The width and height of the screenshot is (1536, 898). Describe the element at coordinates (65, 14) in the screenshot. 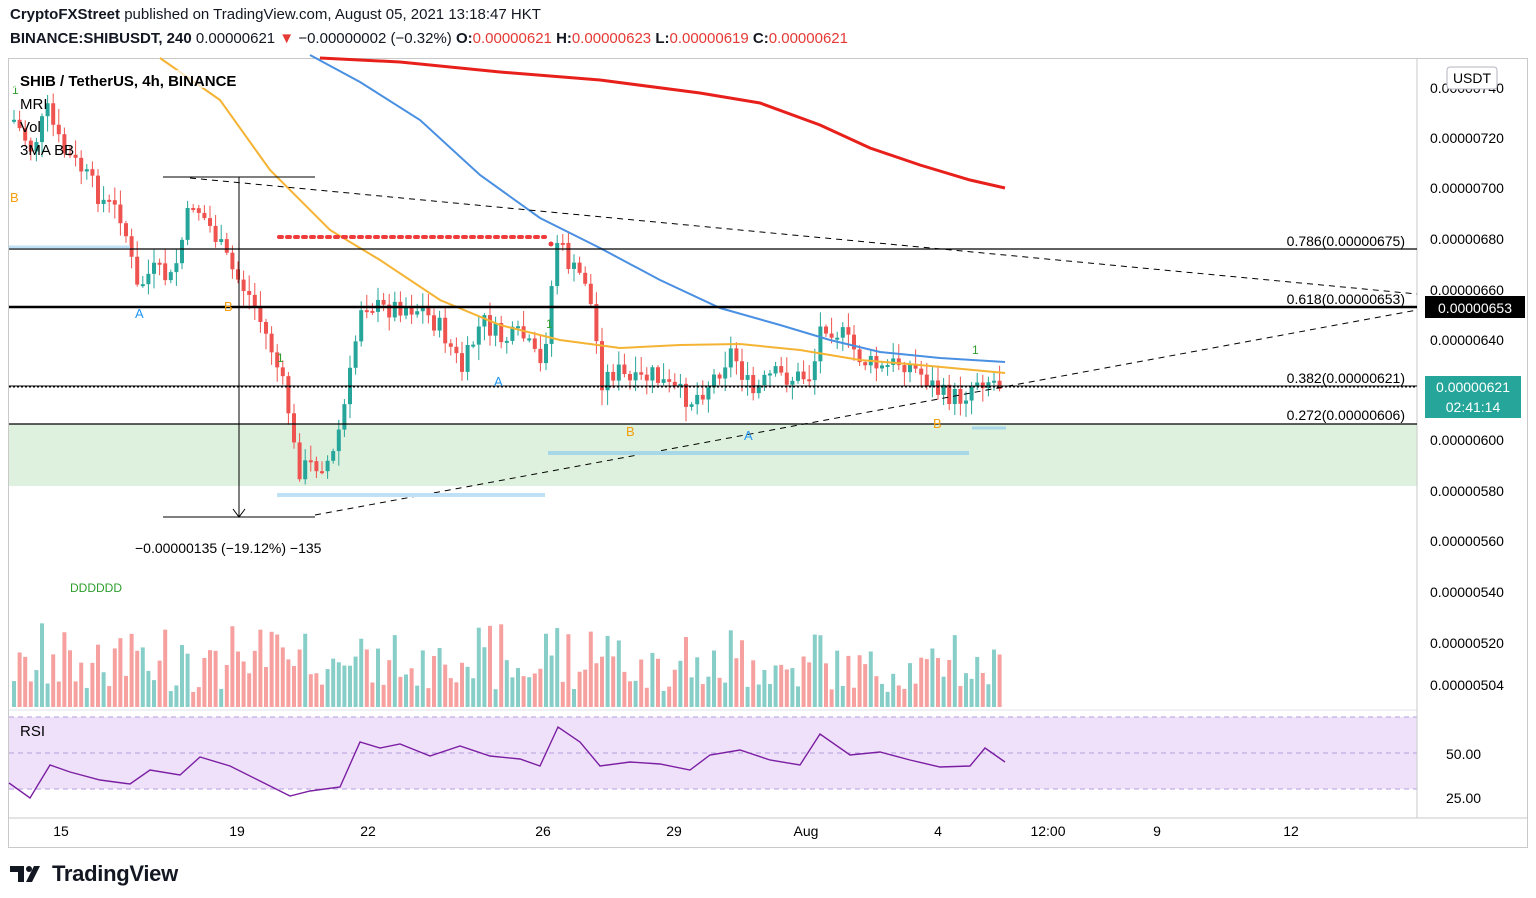

I see `publisher-name: CryptoFXStreet` at that location.